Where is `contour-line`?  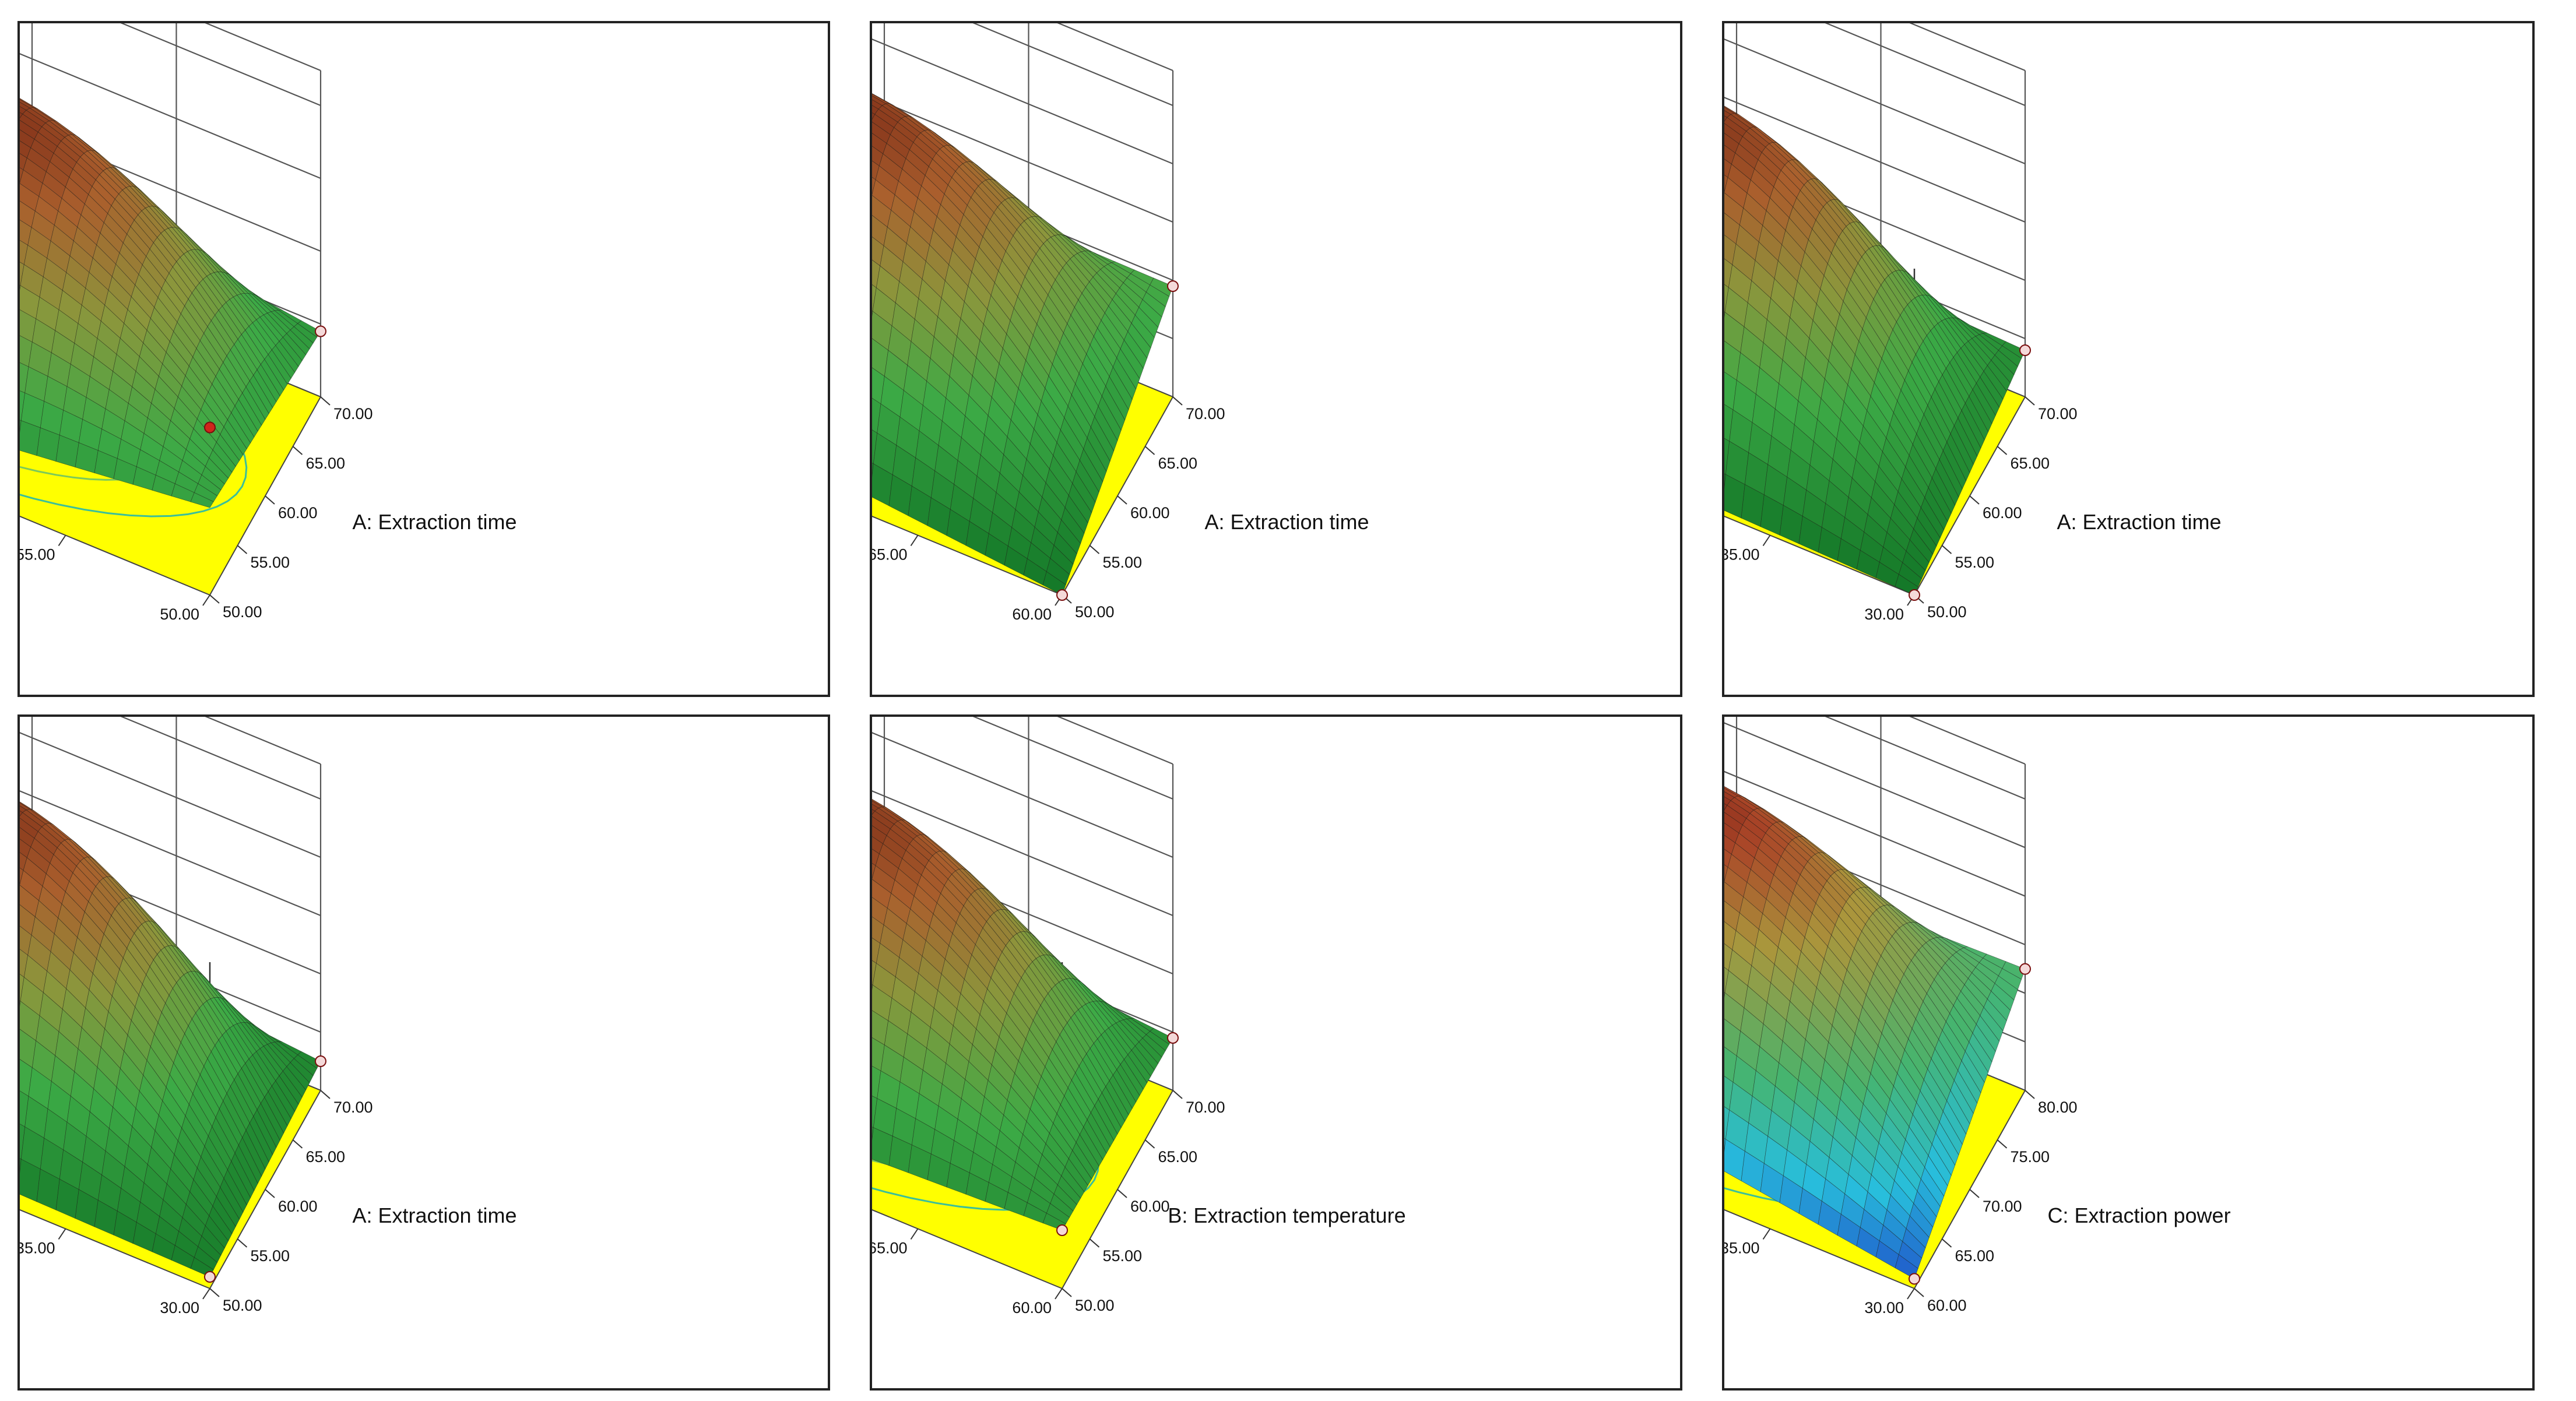 contour-line is located at coordinates (986, 1095).